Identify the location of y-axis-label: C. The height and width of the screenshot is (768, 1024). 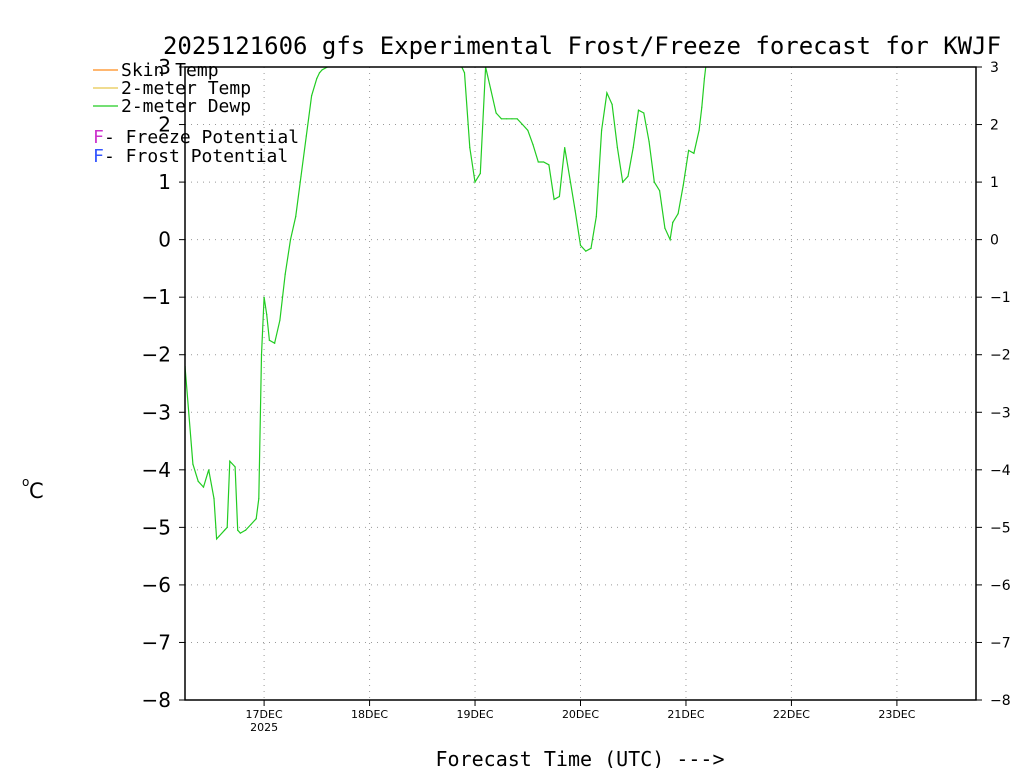
(36, 491).